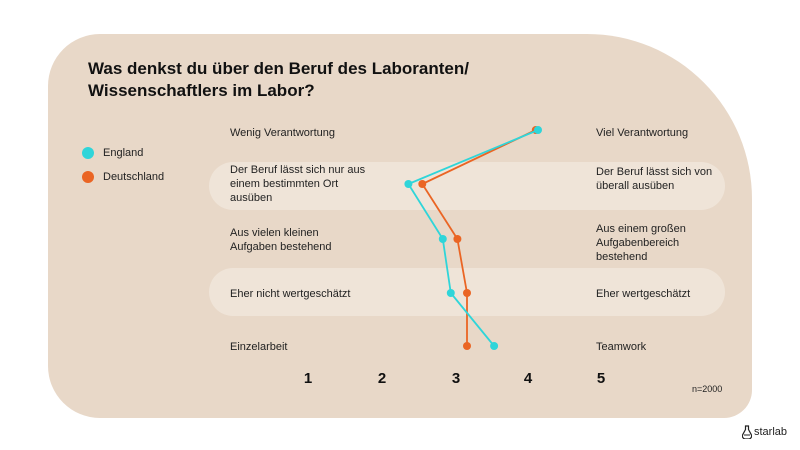 This screenshot has height=450, width=800. I want to click on left-label-3: Aus vielen kleinen Aufgaben bestehend, so click(281, 240).